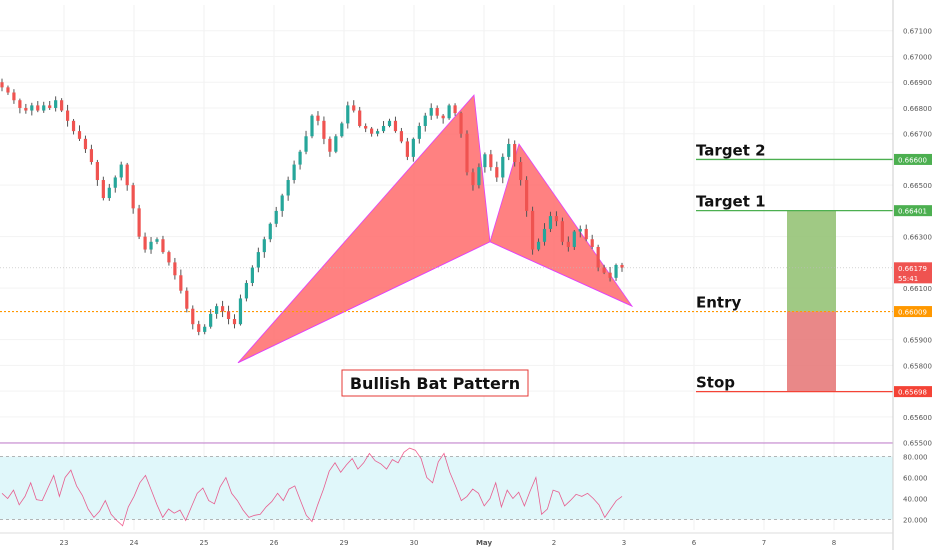 The image size is (932, 554). I want to click on stop-label: Stop, so click(715, 383).